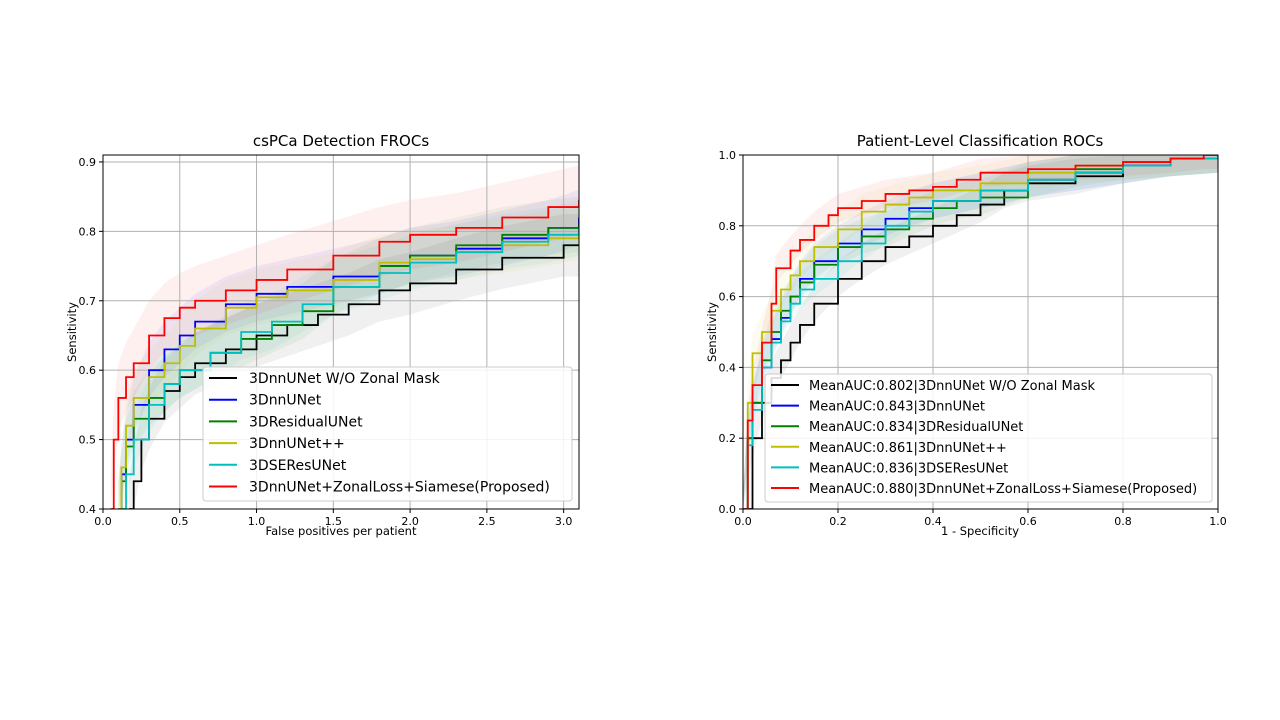 This screenshot has height=720, width=1280. I want to click on froc-y-tick-label: 0.4, so click(88, 509).